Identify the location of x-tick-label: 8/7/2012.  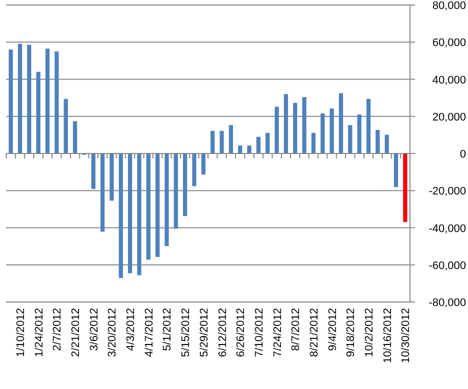
(296, 329).